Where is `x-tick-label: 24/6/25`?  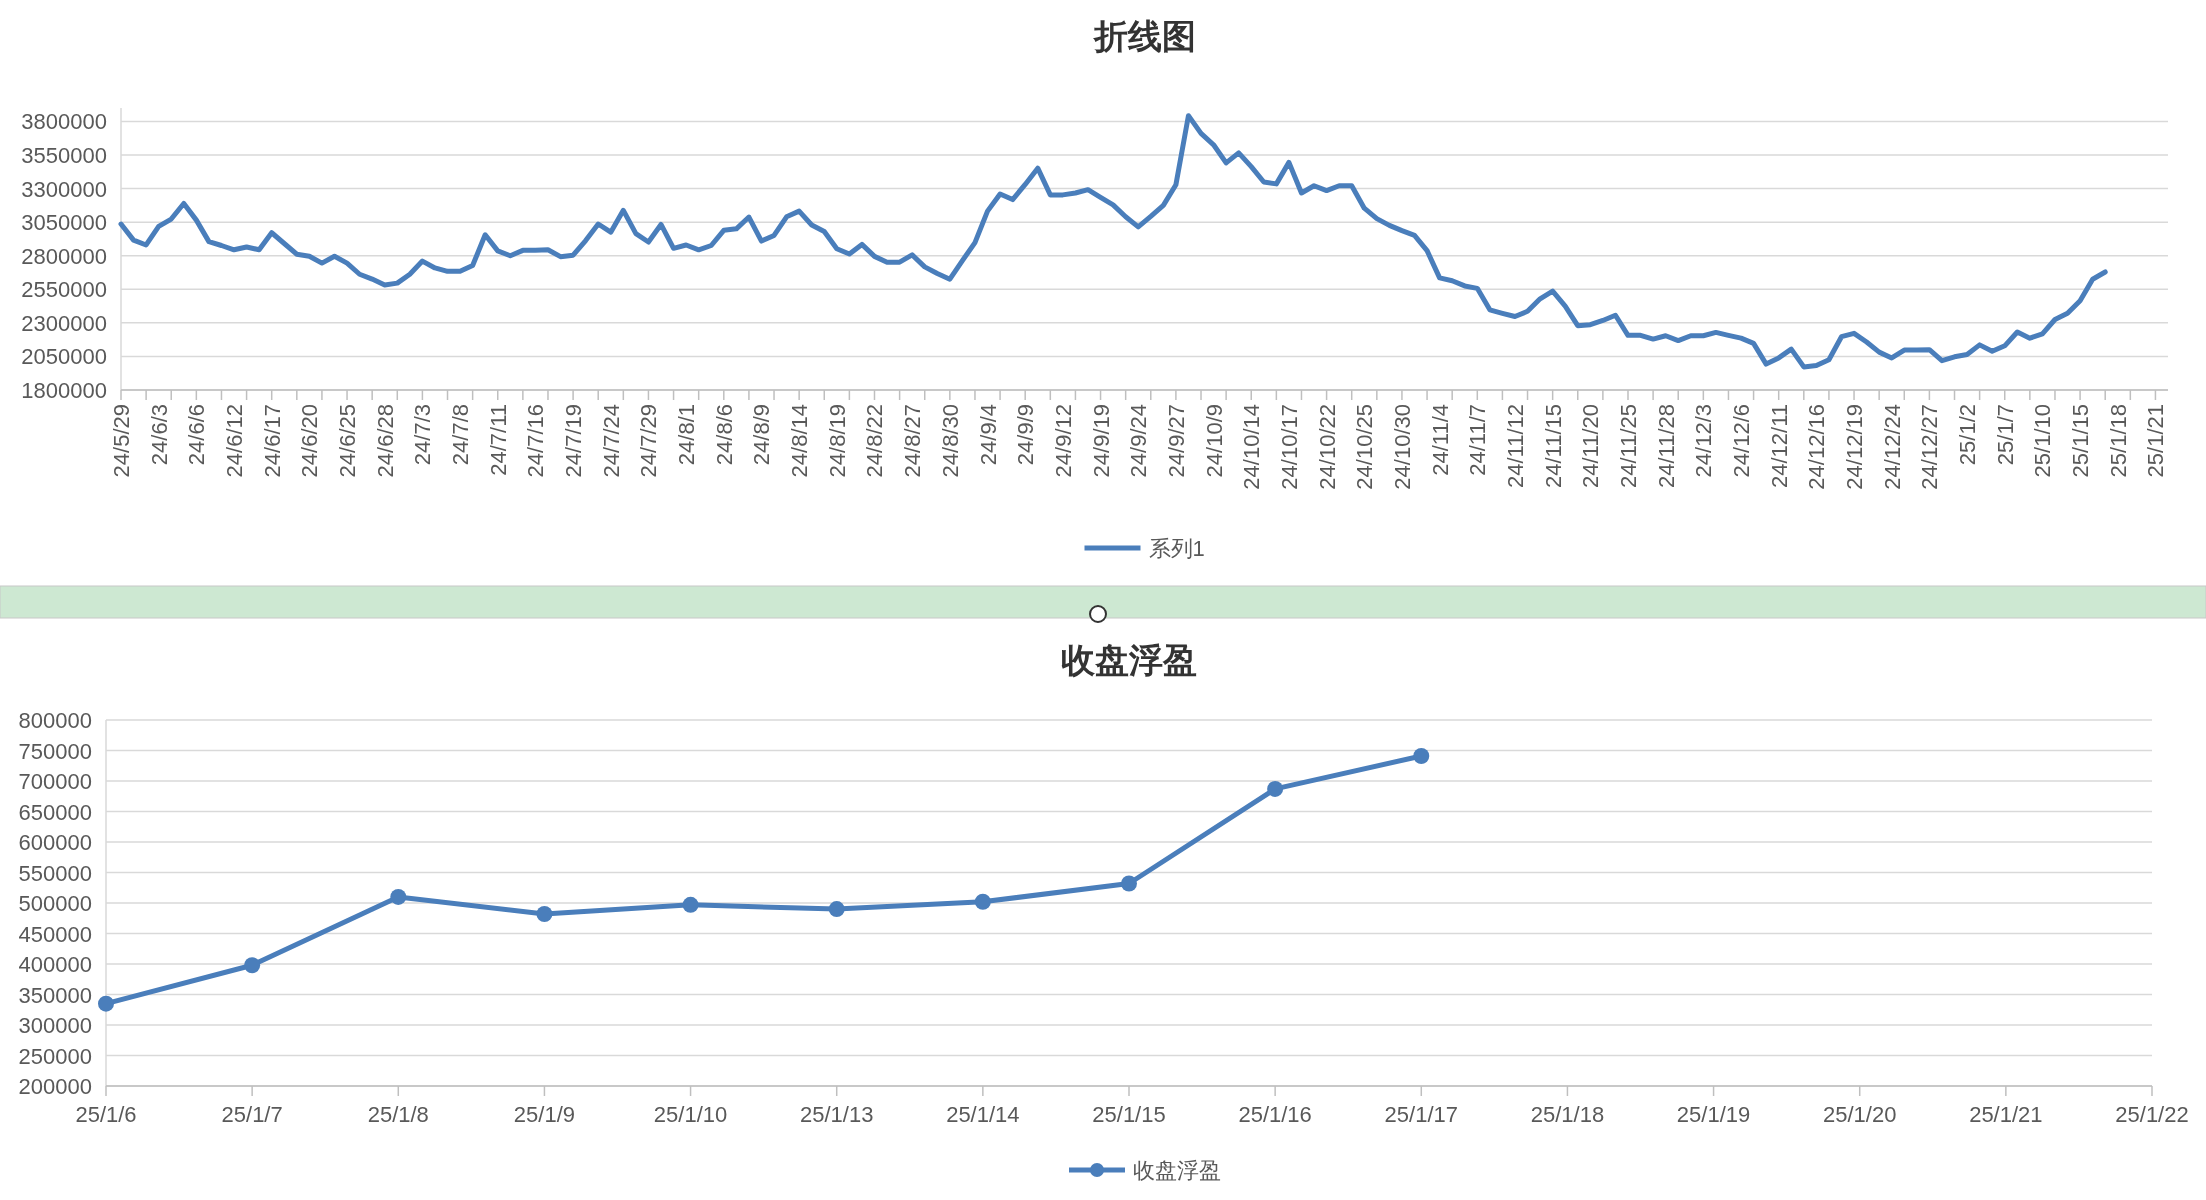
x-tick-label: 24/6/25 is located at coordinates (348, 441).